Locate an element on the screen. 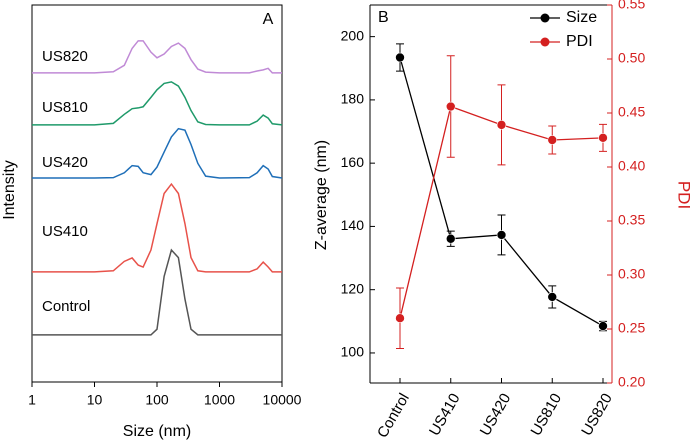 Image resolution: width=697 pixels, height=443 pixels. curve-label: US820 is located at coordinates (65, 56).